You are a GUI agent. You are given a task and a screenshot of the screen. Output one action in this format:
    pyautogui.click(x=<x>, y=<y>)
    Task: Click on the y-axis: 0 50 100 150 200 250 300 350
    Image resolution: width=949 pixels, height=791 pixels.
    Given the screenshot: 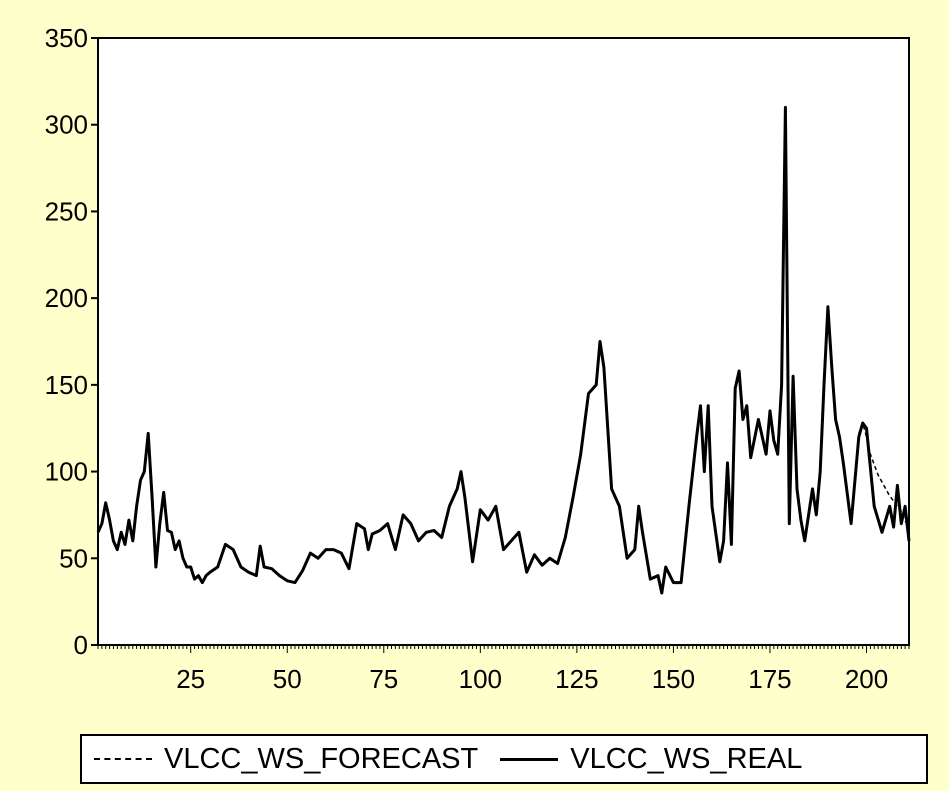 What is the action you would take?
    pyautogui.click(x=71, y=341)
    